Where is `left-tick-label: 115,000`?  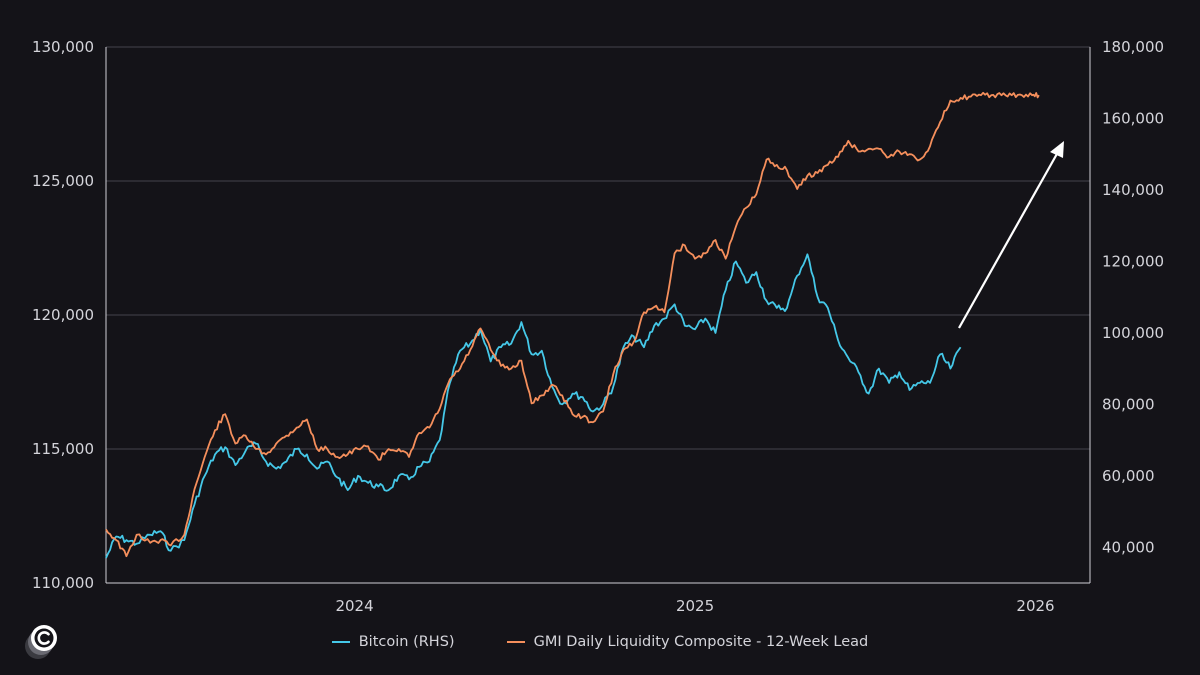 left-tick-label: 115,000 is located at coordinates (63, 449).